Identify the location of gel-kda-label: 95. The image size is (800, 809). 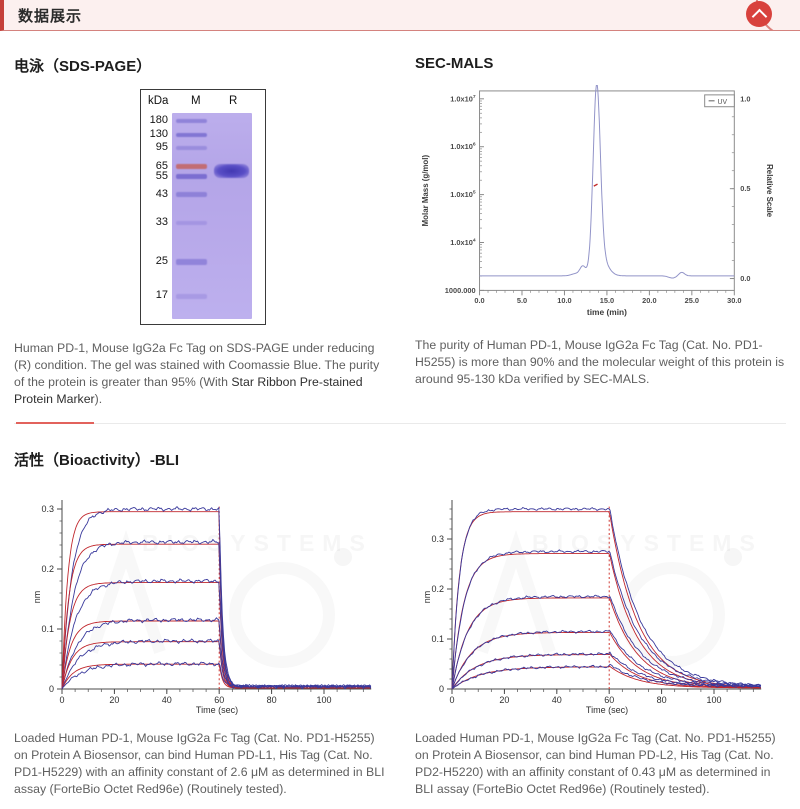
(161, 146).